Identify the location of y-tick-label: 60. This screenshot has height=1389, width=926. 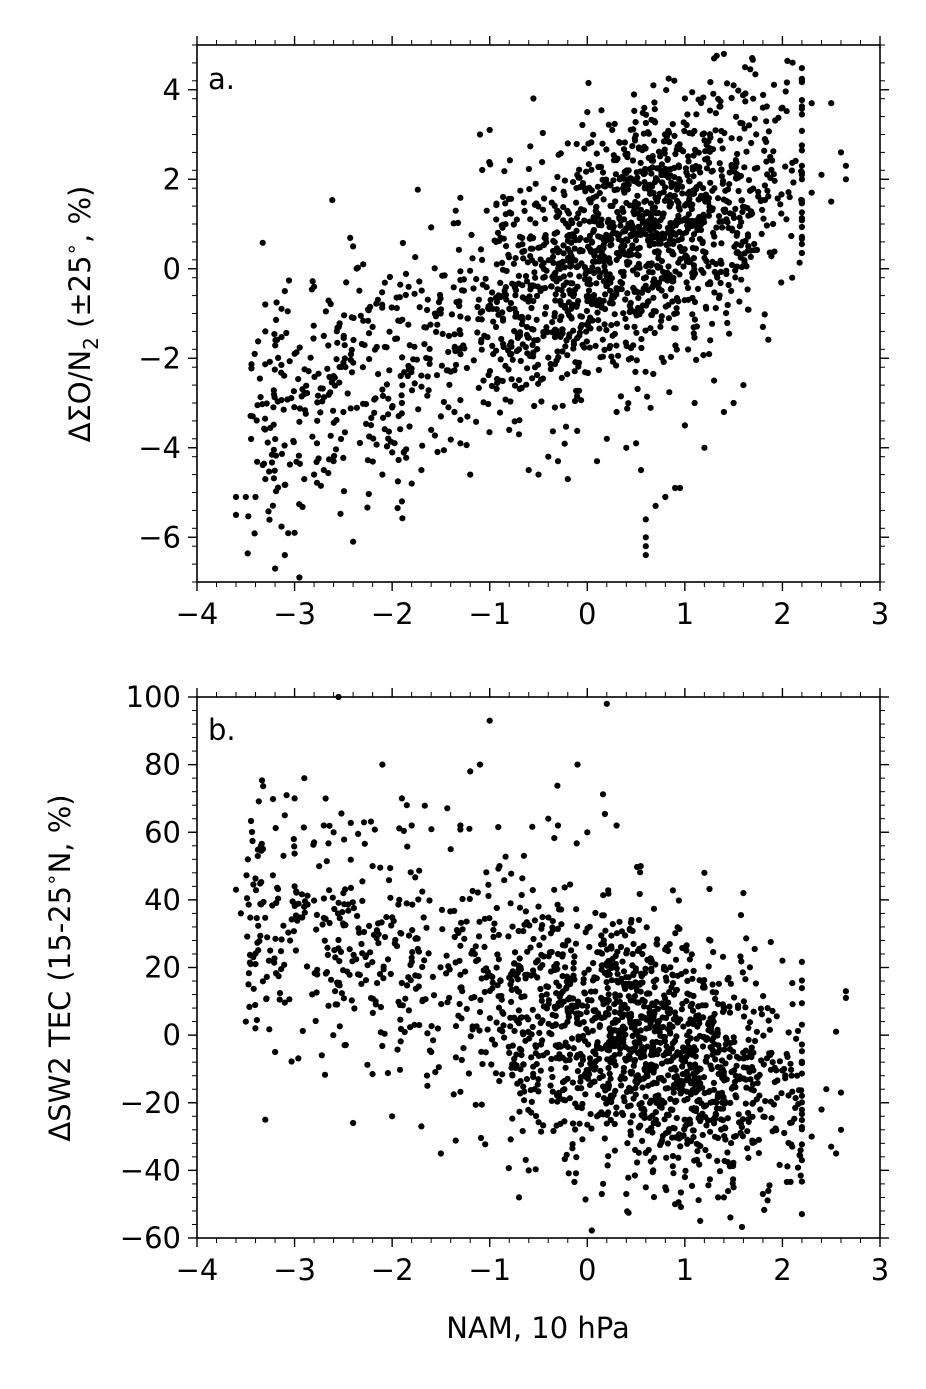
(162, 832).